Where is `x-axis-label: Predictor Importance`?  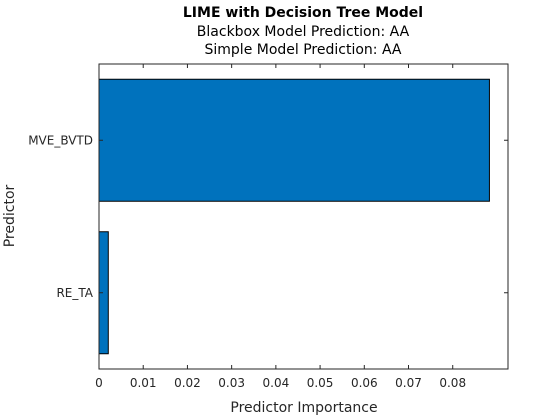 x-axis-label: Predictor Importance is located at coordinates (303, 408).